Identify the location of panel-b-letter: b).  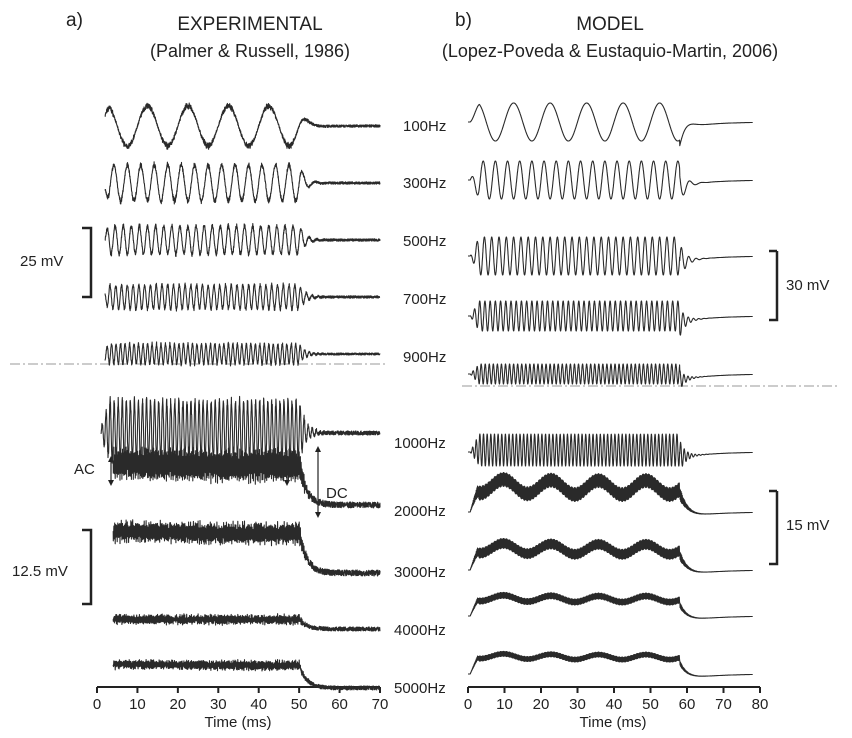
(463, 20).